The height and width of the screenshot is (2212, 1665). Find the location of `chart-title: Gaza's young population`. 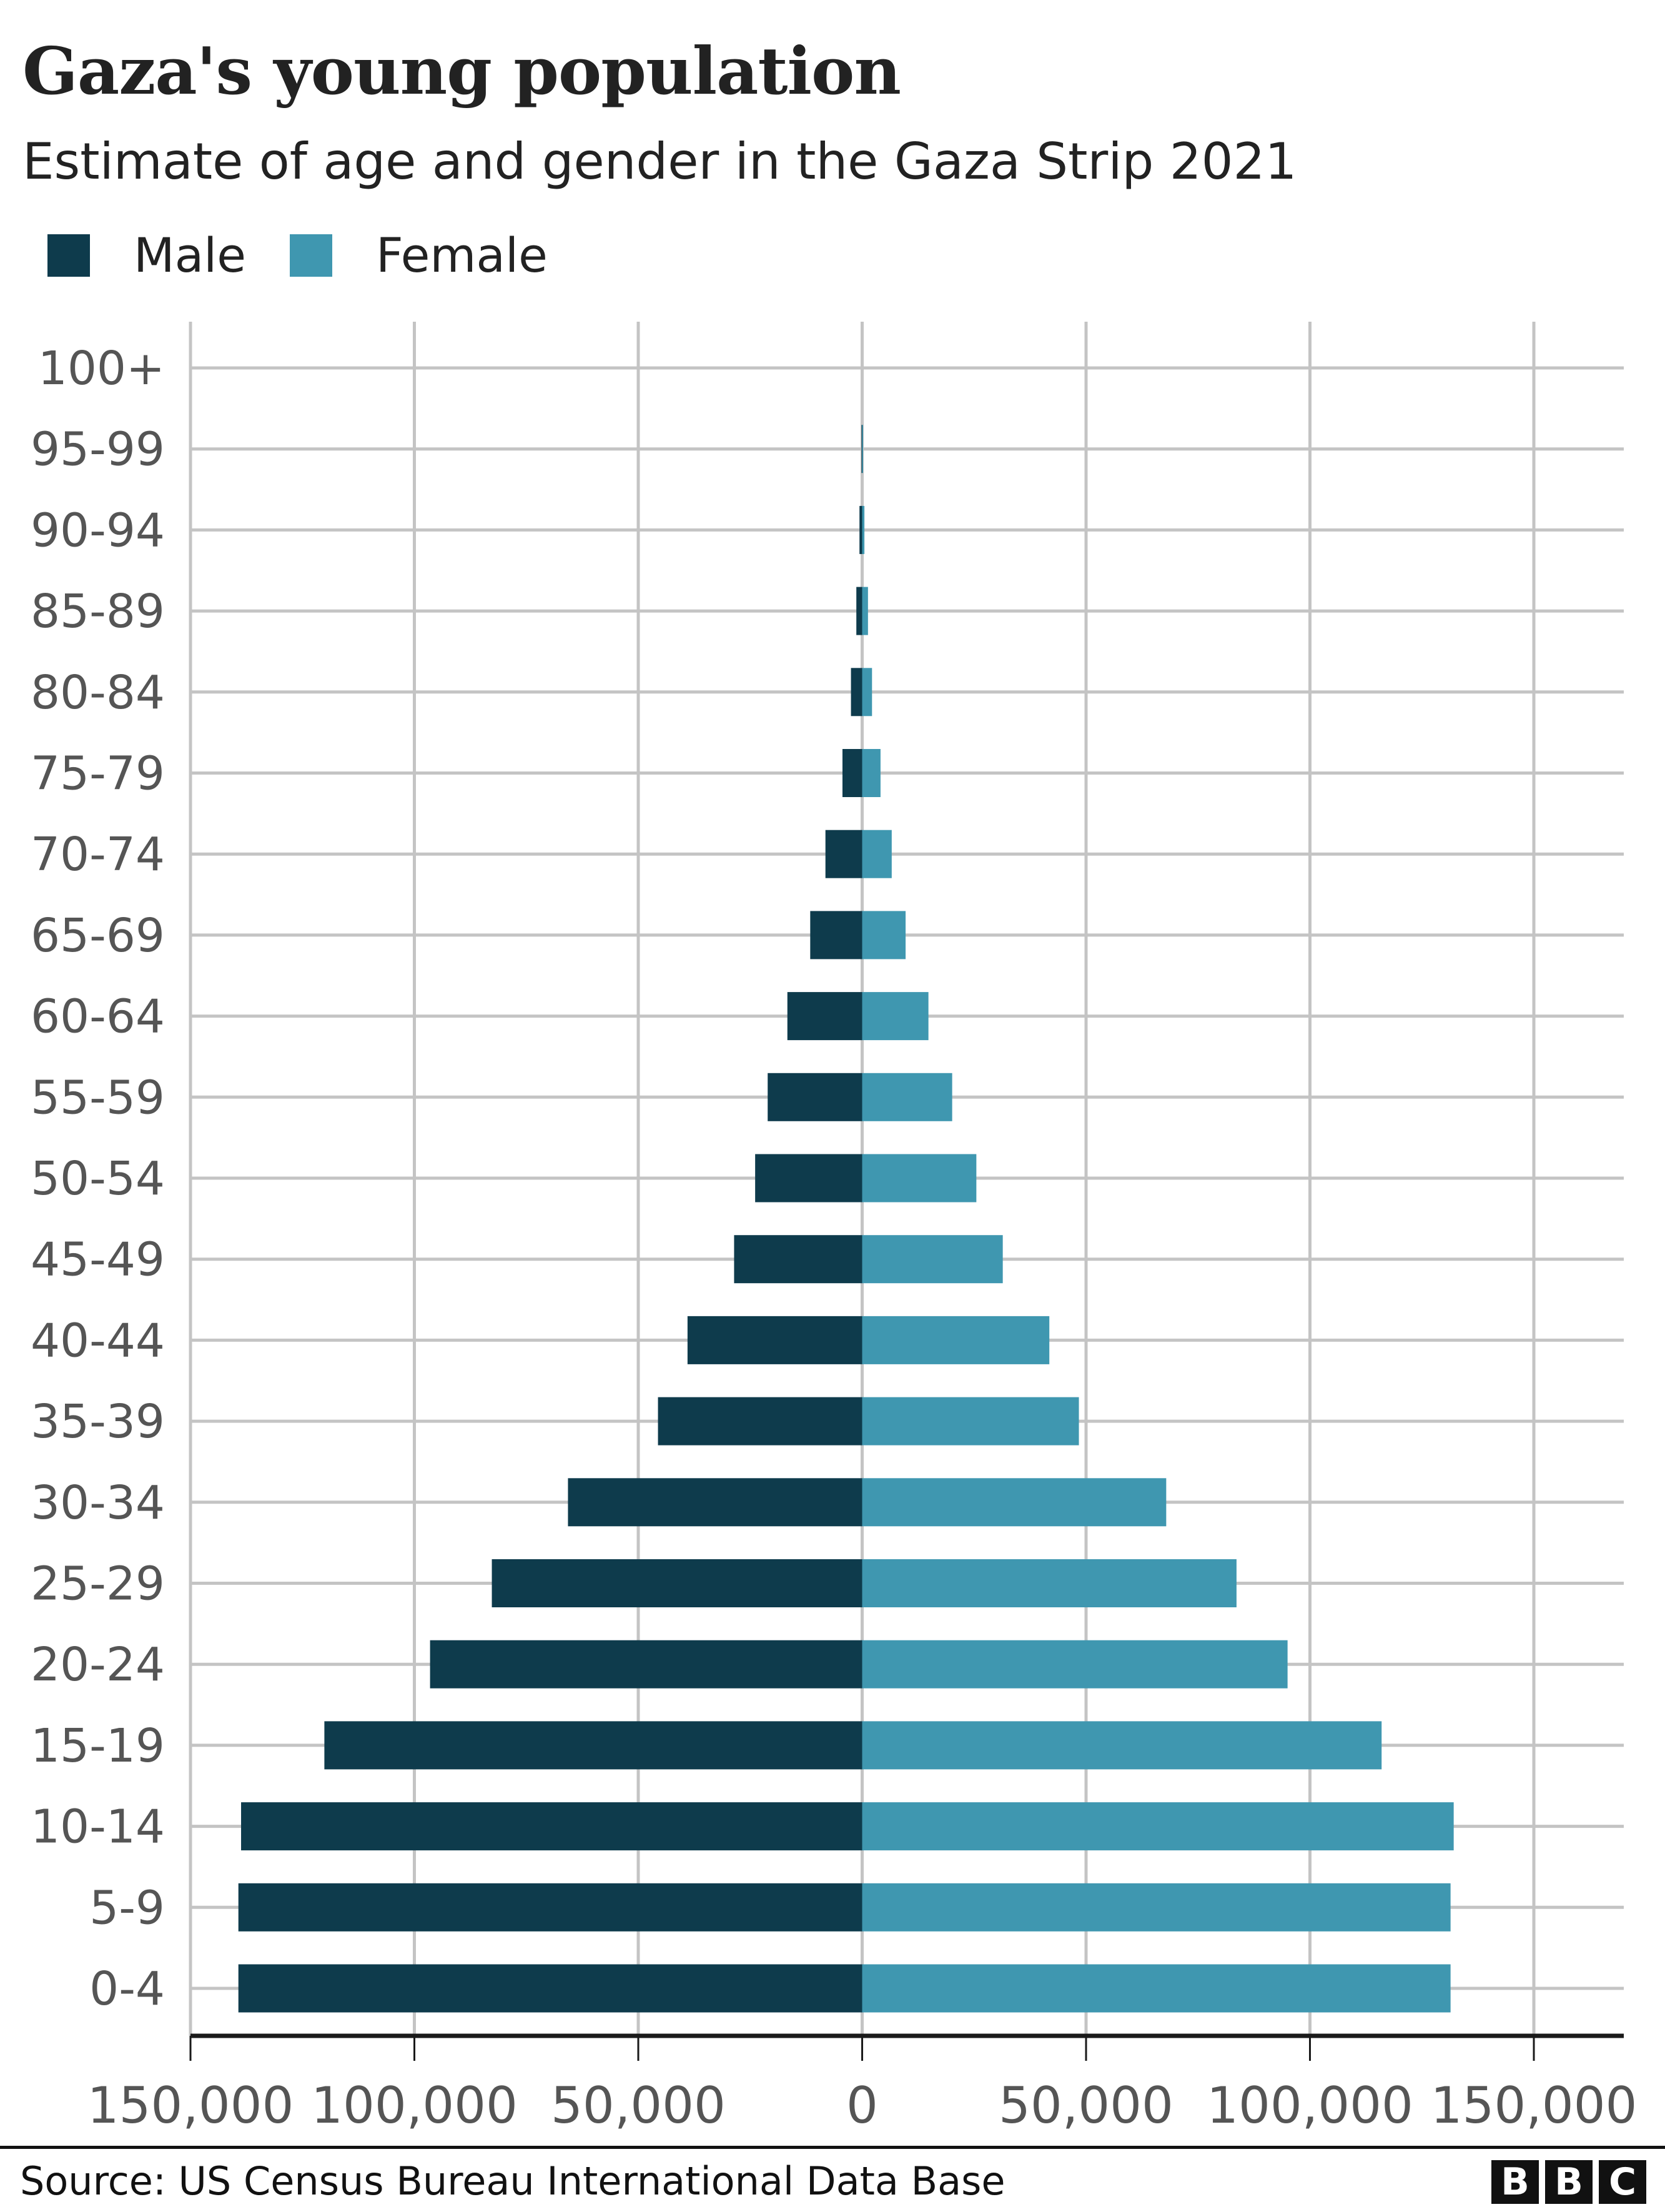

chart-title: Gaza's young population is located at coordinates (461, 70).